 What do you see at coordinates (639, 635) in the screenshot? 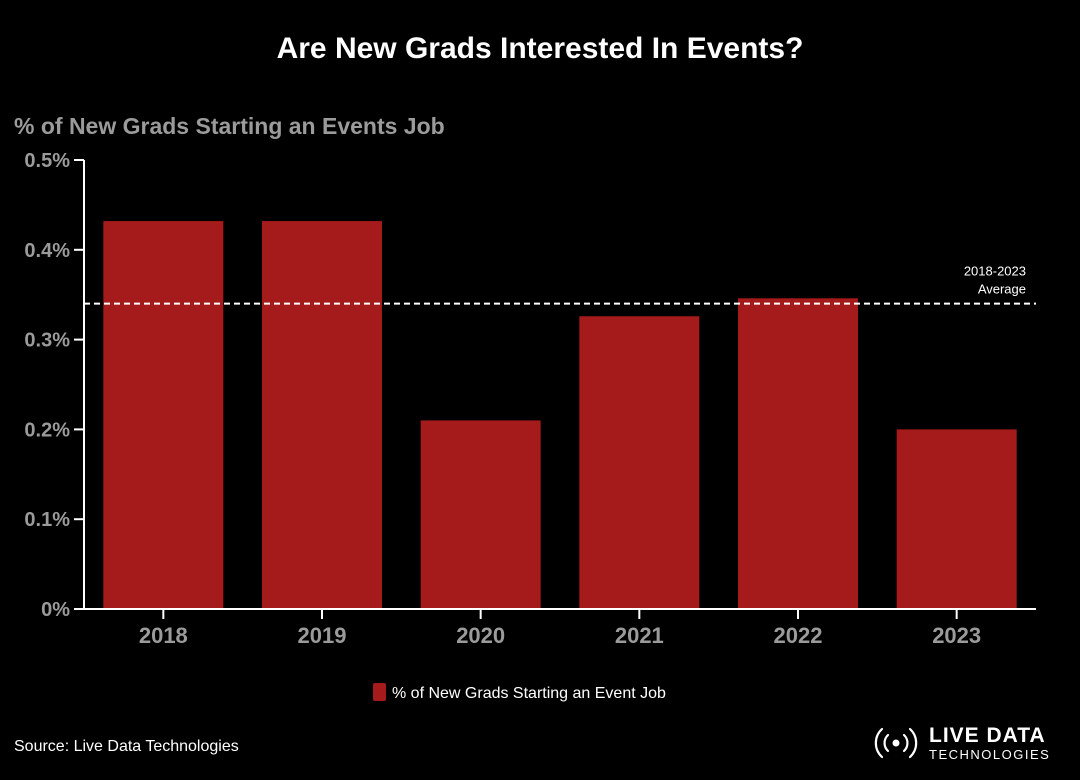
I see `x-tick-label: 2021` at bounding box center [639, 635].